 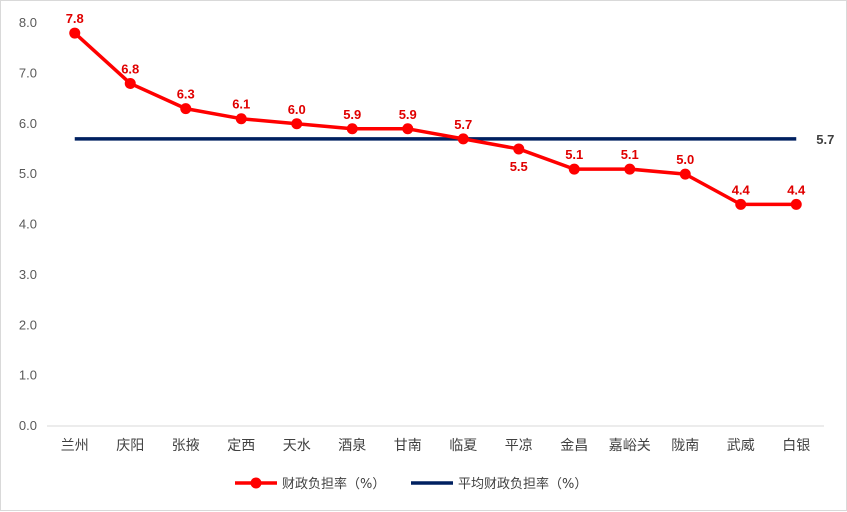 I want to click on data-label: 6.8, so click(x=130, y=68).